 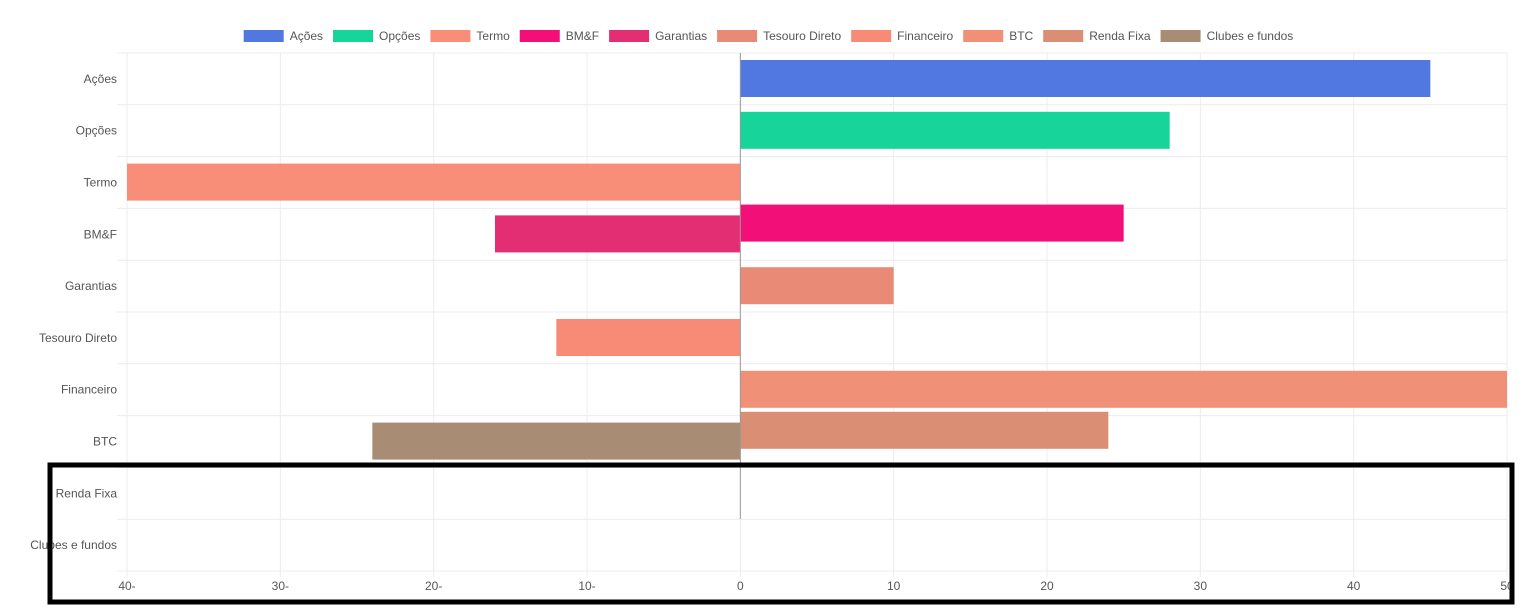 What do you see at coordinates (1120, 36) in the screenshot?
I see `legend-label: Renda Fixa` at bounding box center [1120, 36].